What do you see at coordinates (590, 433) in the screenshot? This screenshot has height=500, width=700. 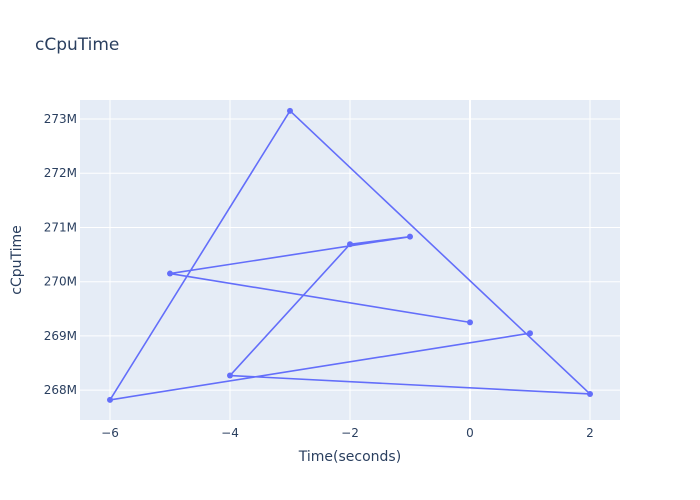 I see `x-tick-label: 2` at bounding box center [590, 433].